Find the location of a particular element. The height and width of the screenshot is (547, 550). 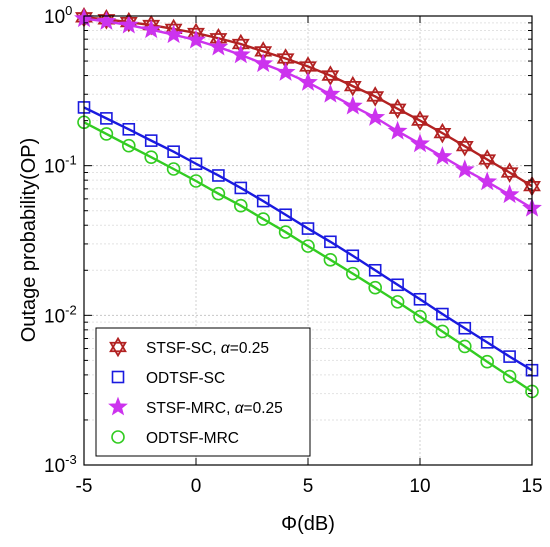

x-tick-label: 5 is located at coordinates (308, 486).